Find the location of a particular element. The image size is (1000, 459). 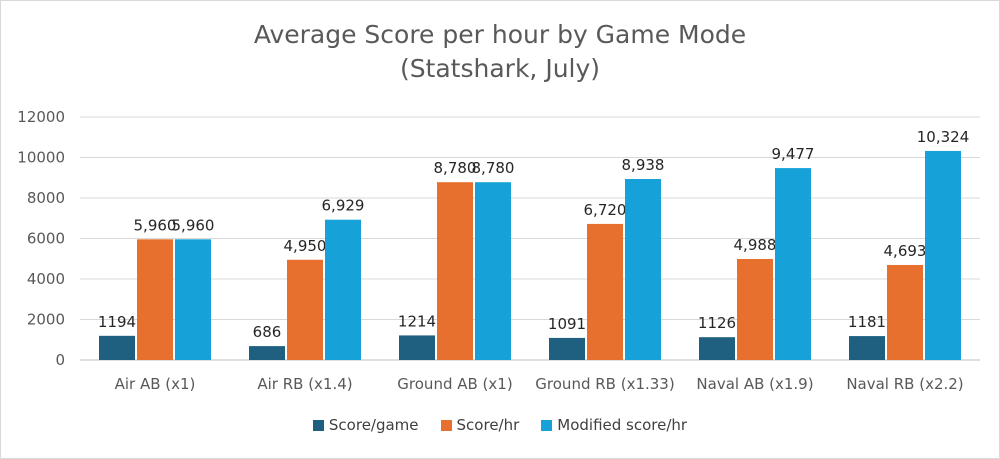

y-tick-label: 6000 is located at coordinates (46, 239).